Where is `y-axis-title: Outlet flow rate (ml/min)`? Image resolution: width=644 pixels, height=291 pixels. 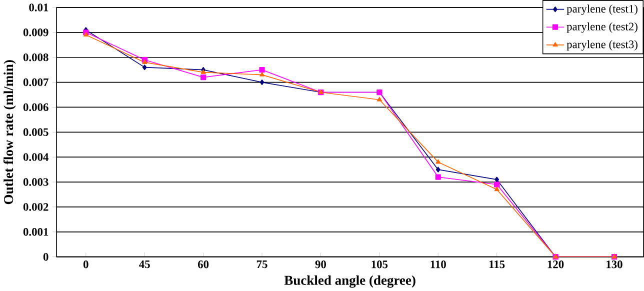
y-axis-title: Outlet flow rate (ml/min) is located at coordinates (9, 132).